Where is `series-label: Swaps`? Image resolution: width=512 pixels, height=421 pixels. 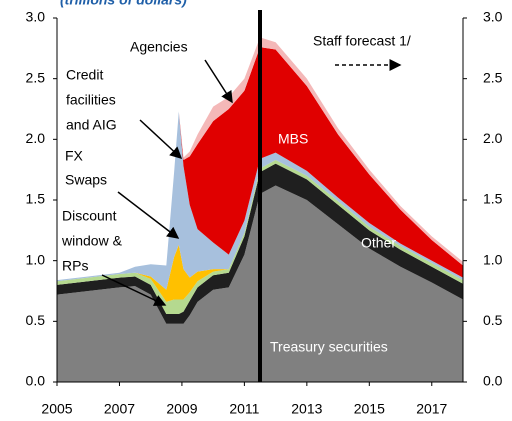
series-label: Swaps is located at coordinates (86, 180).